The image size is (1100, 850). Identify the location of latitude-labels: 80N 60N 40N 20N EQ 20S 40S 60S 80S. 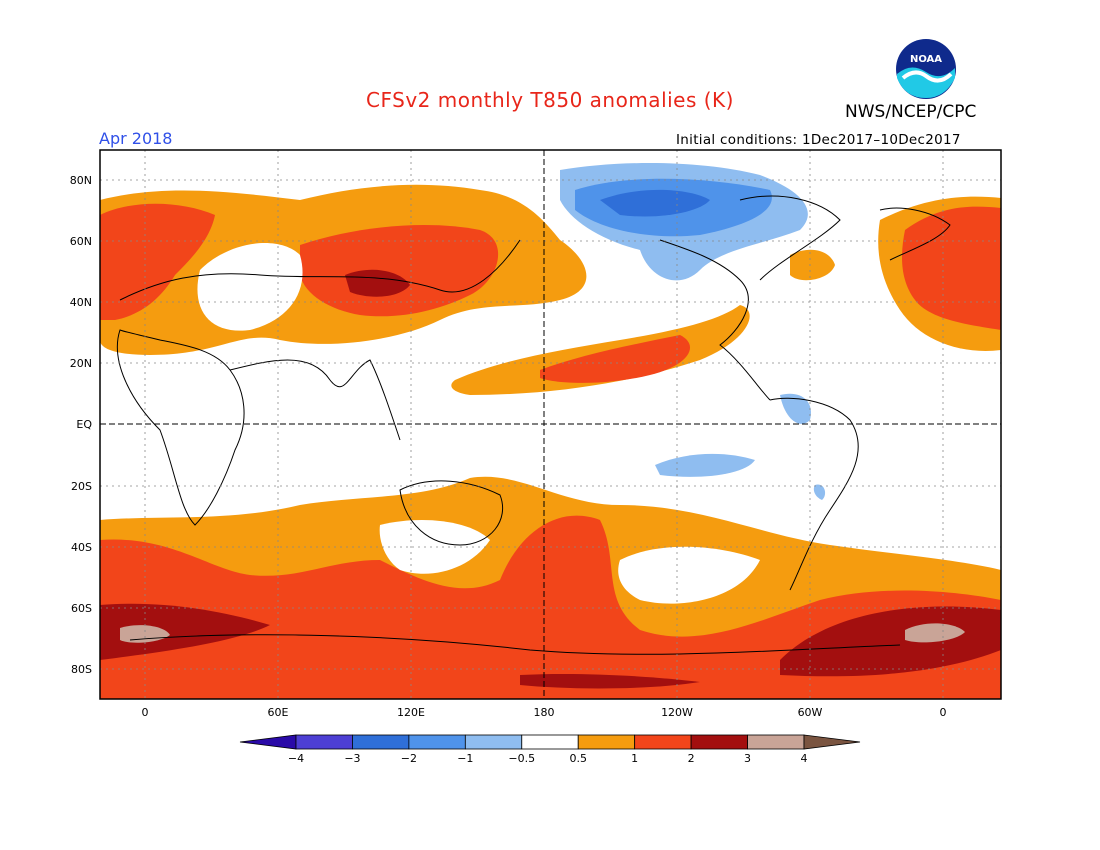
(81, 425).